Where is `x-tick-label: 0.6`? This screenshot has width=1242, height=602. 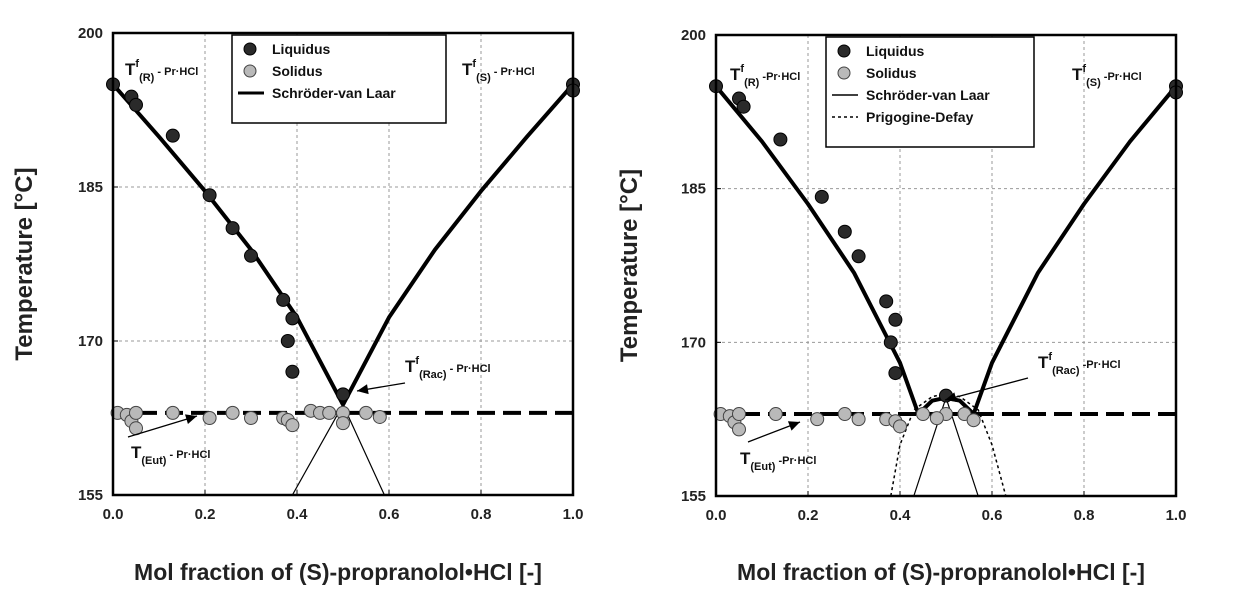
x-tick-label: 0.6 is located at coordinates (389, 514).